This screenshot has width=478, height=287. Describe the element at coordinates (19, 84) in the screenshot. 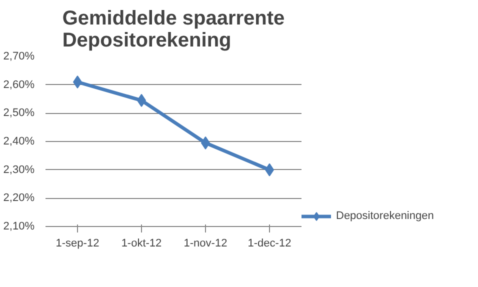

I see `y-tick-label: 2,60%` at that location.